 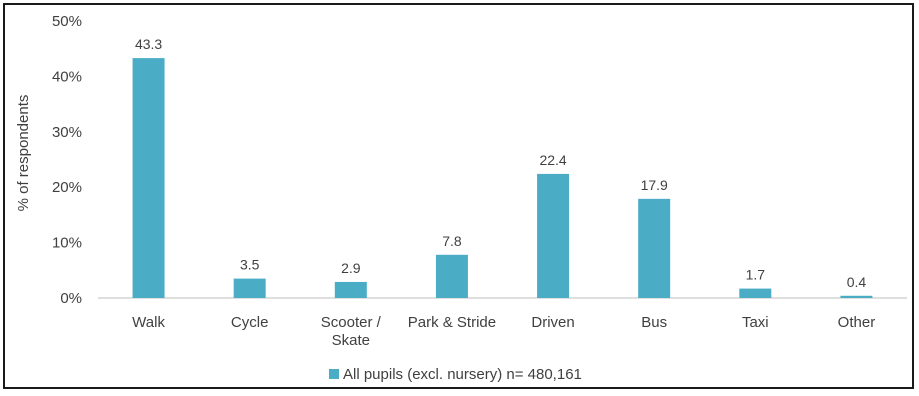 I want to click on y-tick-label: 30%, so click(x=67, y=132).